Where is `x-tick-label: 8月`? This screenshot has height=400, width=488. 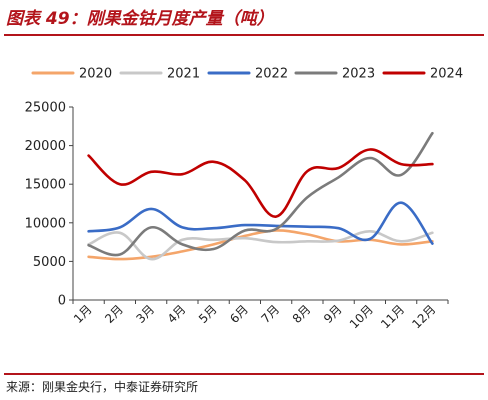 x-tick-label: 8月 is located at coordinates (302, 314).